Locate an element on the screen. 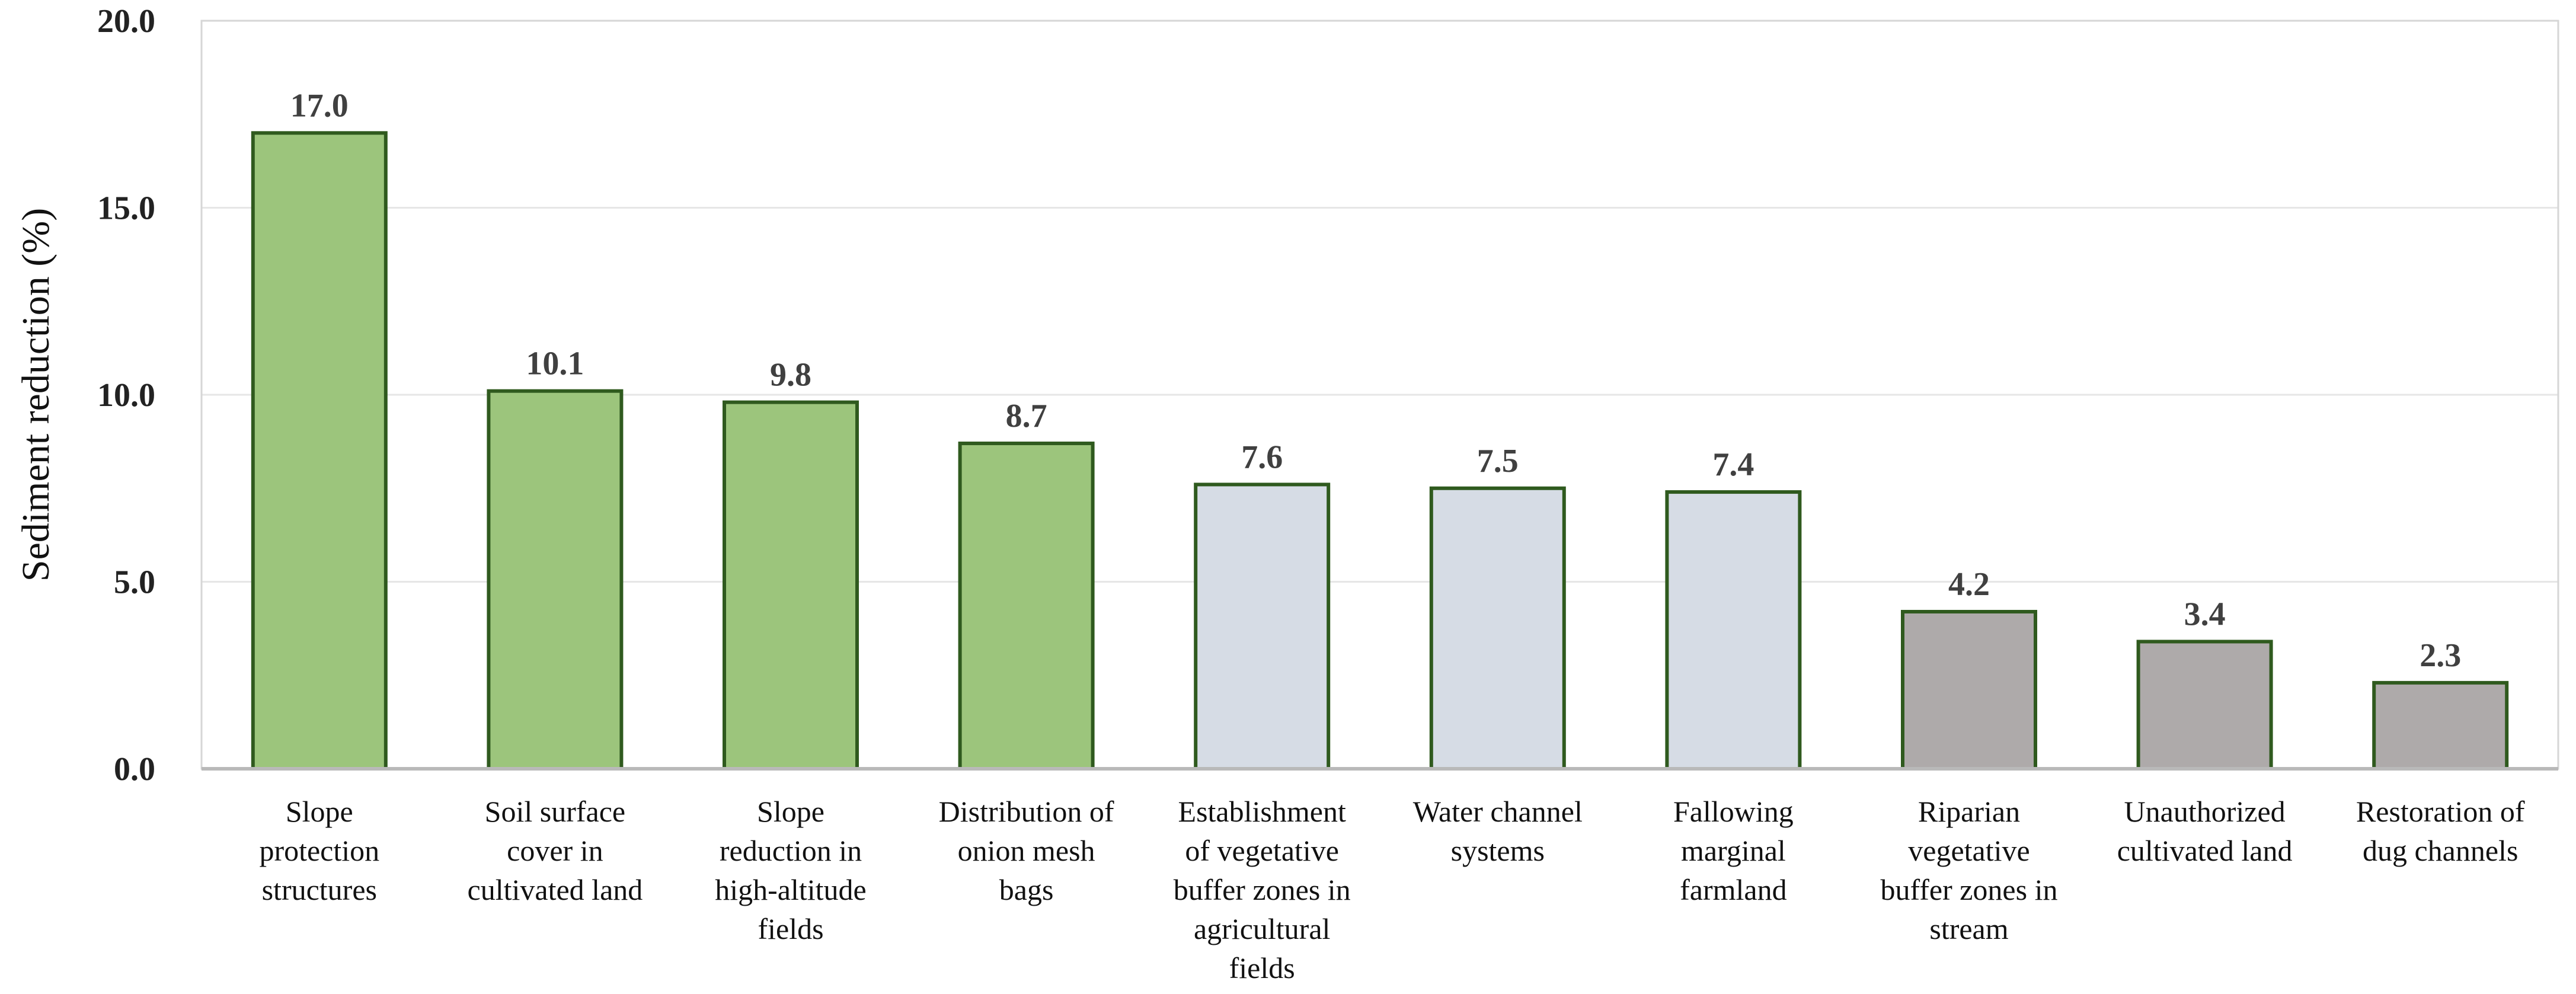 This screenshot has width=2576, height=994. value-label: 3.4 is located at coordinates (2205, 614).